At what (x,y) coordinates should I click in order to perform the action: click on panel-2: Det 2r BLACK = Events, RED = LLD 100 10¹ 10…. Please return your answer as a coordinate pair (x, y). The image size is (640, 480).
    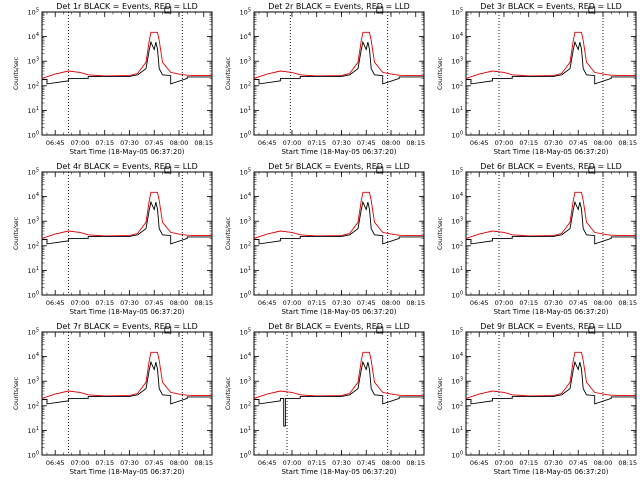
    Looking at the image, I should click on (325, 79).